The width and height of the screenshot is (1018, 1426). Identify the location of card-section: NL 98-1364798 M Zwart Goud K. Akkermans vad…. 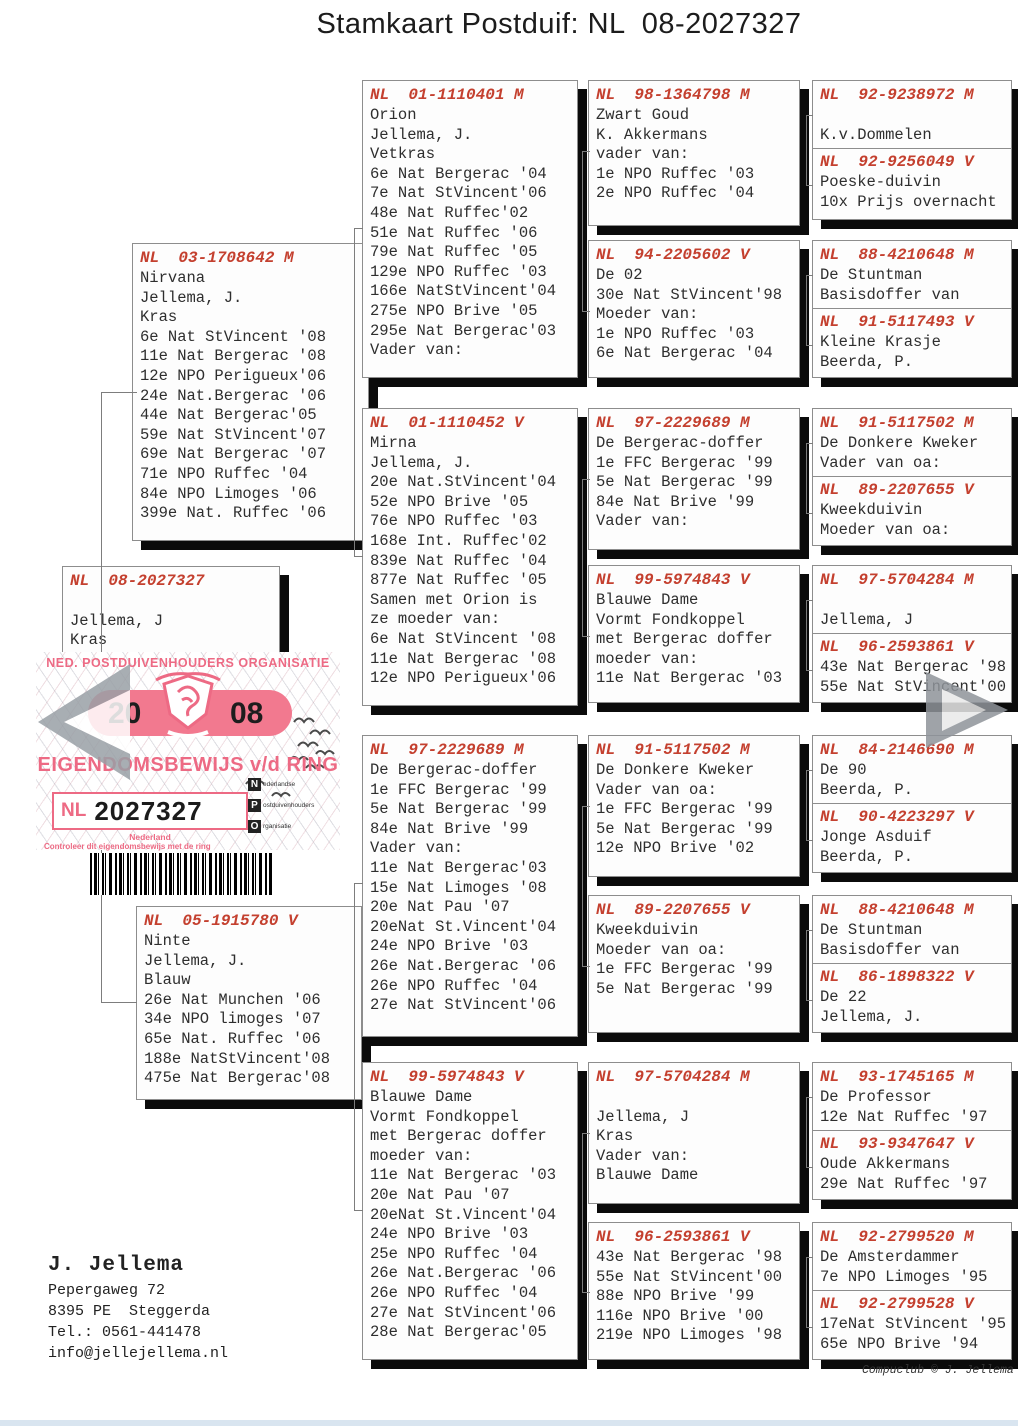
(694, 144).